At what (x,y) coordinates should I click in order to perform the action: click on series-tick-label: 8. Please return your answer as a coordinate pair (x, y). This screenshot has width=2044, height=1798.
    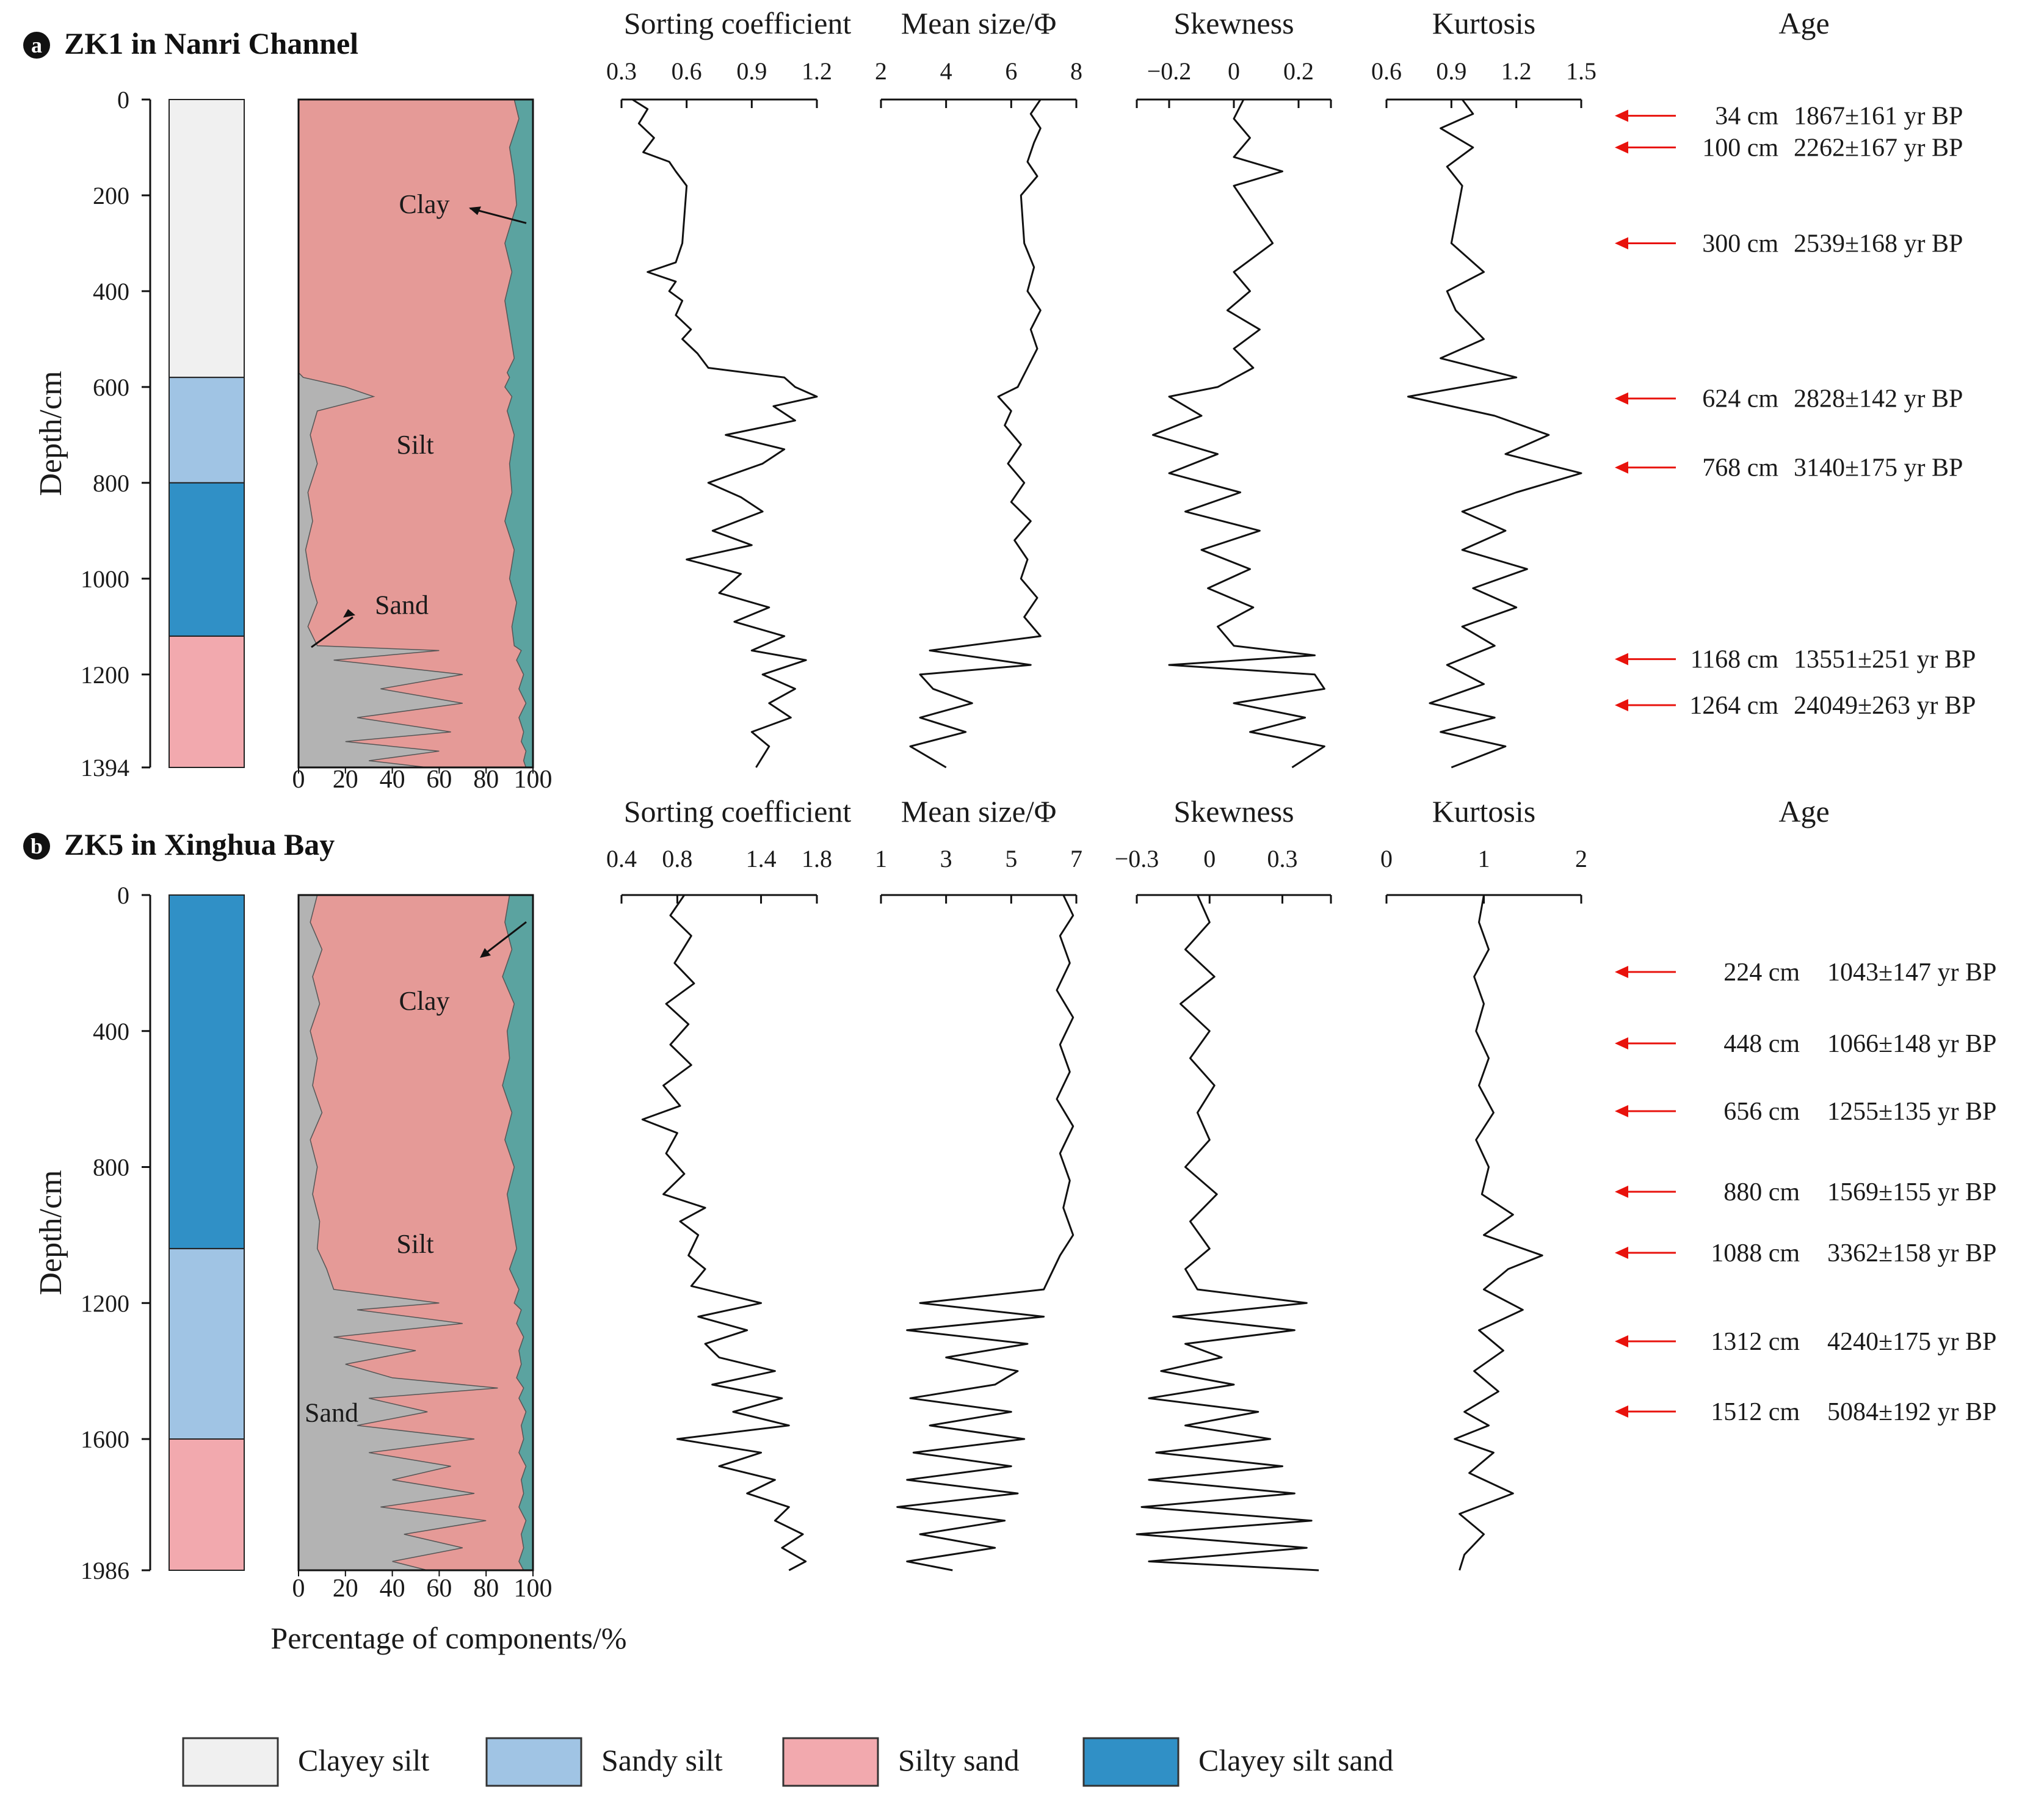
    Looking at the image, I should click on (1076, 71).